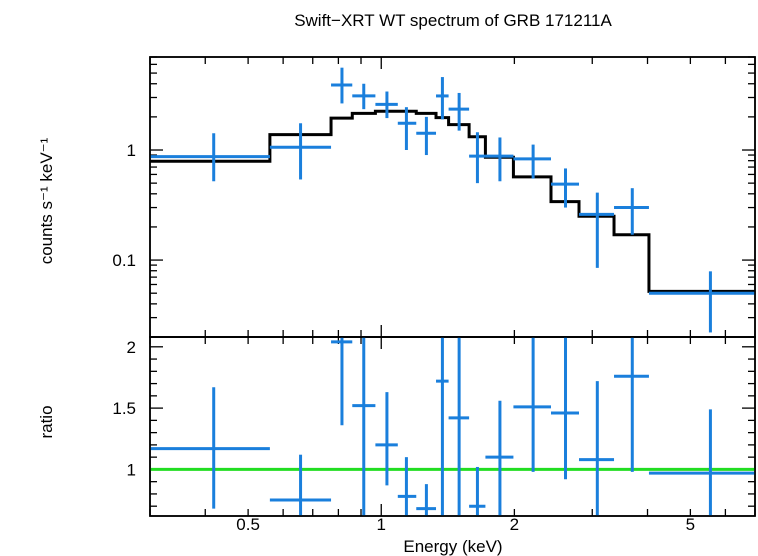 The image size is (758, 556). What do you see at coordinates (46, 200) in the screenshot?
I see `spectrum-y-axis-label: counts s⁻¹ keV⁻¹` at bounding box center [46, 200].